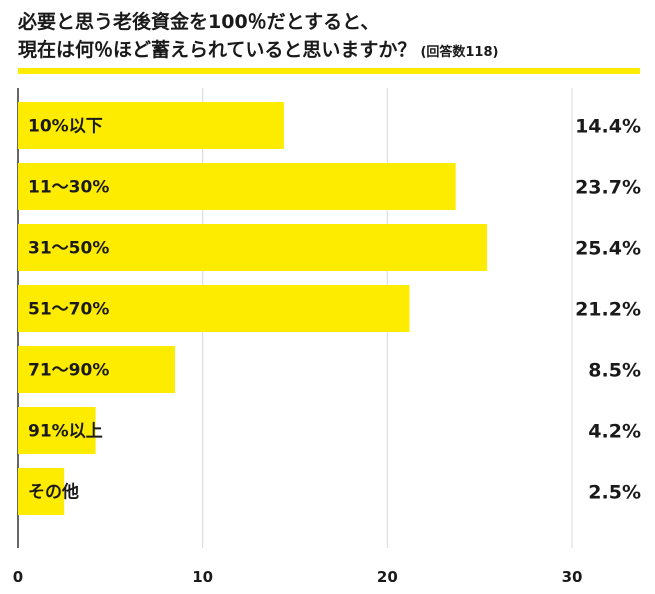 This screenshot has width=655, height=594. Describe the element at coordinates (53, 492) in the screenshot. I see `category-label-7: その他` at that location.